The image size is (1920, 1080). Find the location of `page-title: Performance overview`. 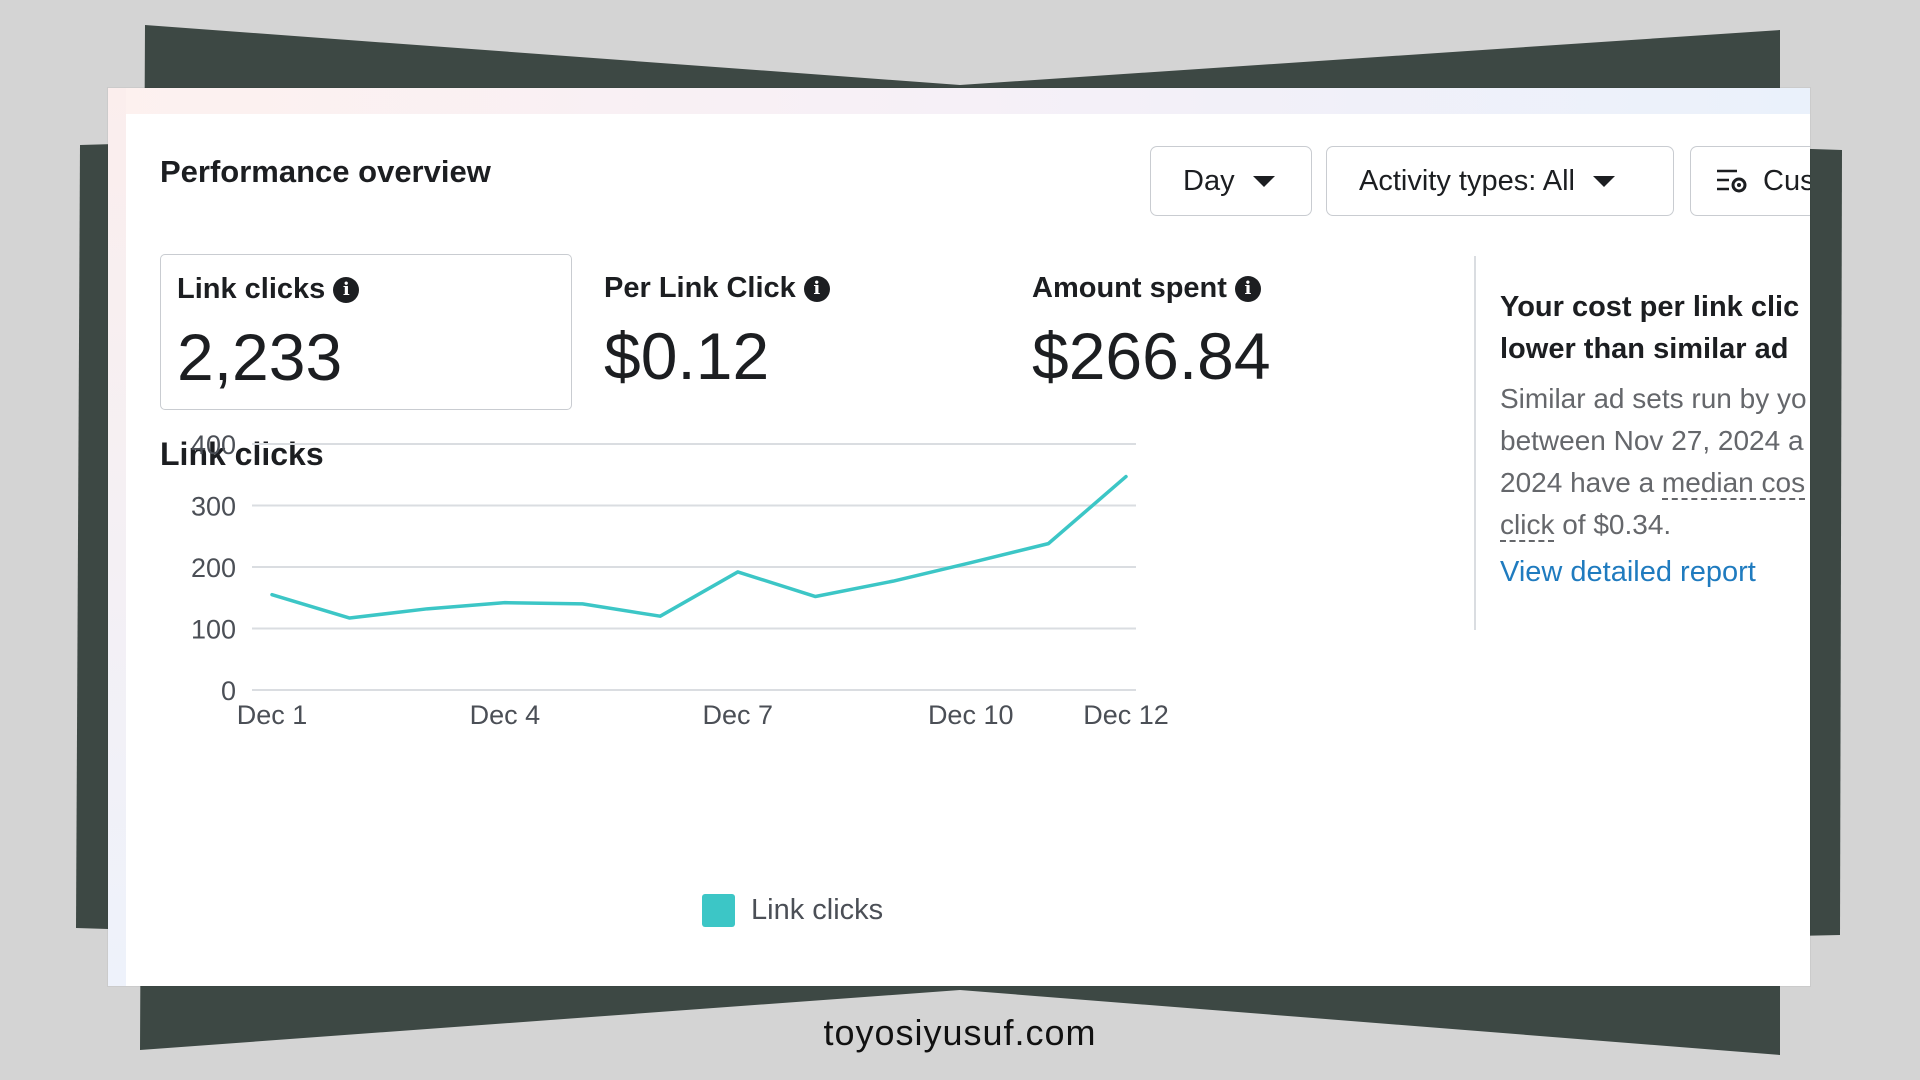

page-title: Performance overview is located at coordinates (325, 171).